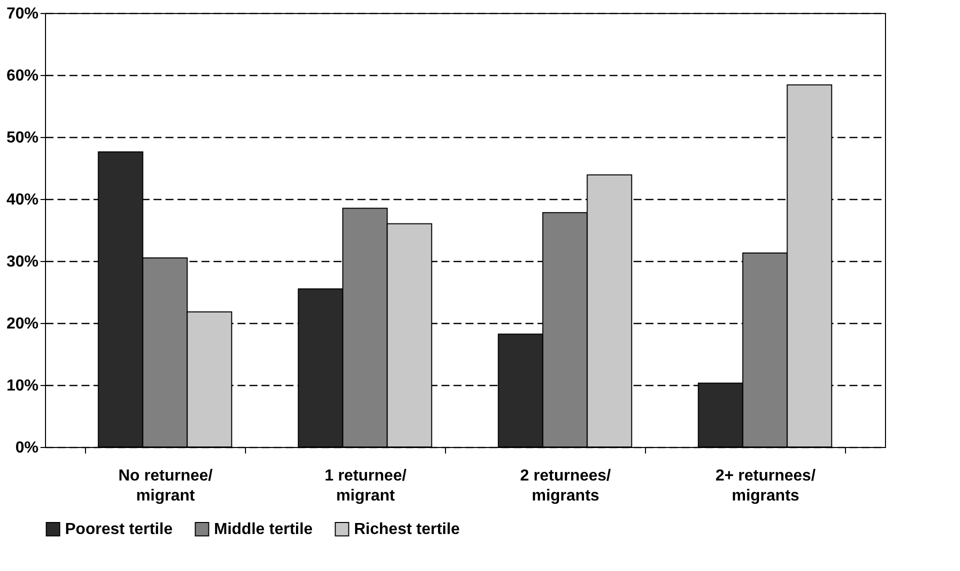 The image size is (960, 571). I want to click on legend-label: Middle tertile, so click(263, 529).